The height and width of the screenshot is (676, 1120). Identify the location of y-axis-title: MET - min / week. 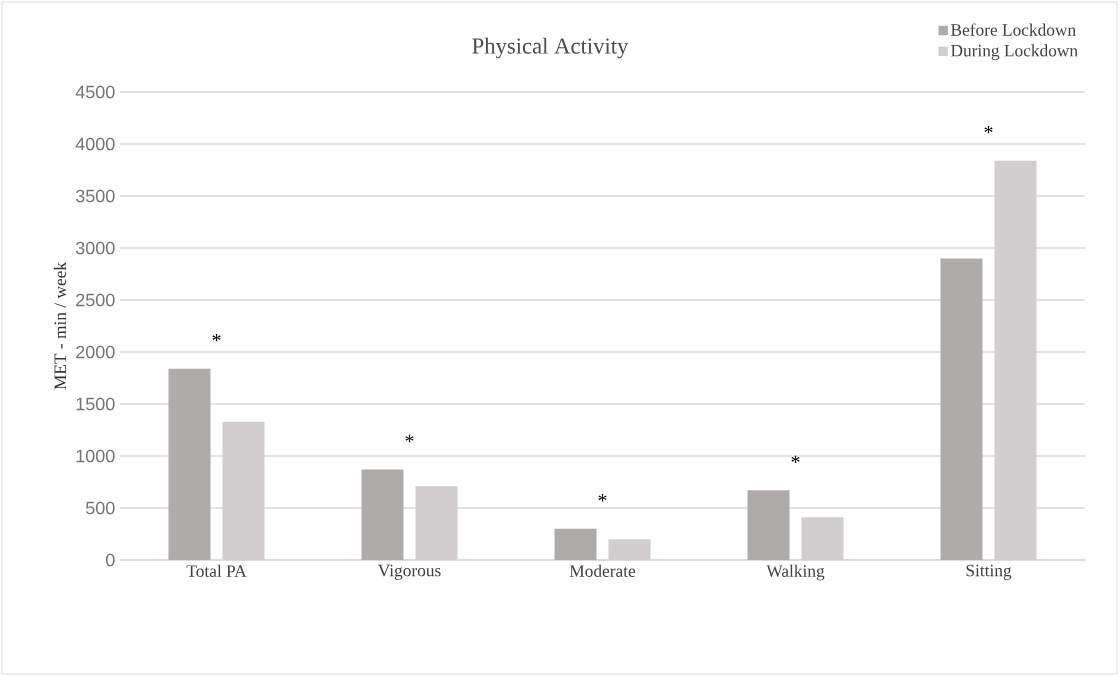
(60, 325).